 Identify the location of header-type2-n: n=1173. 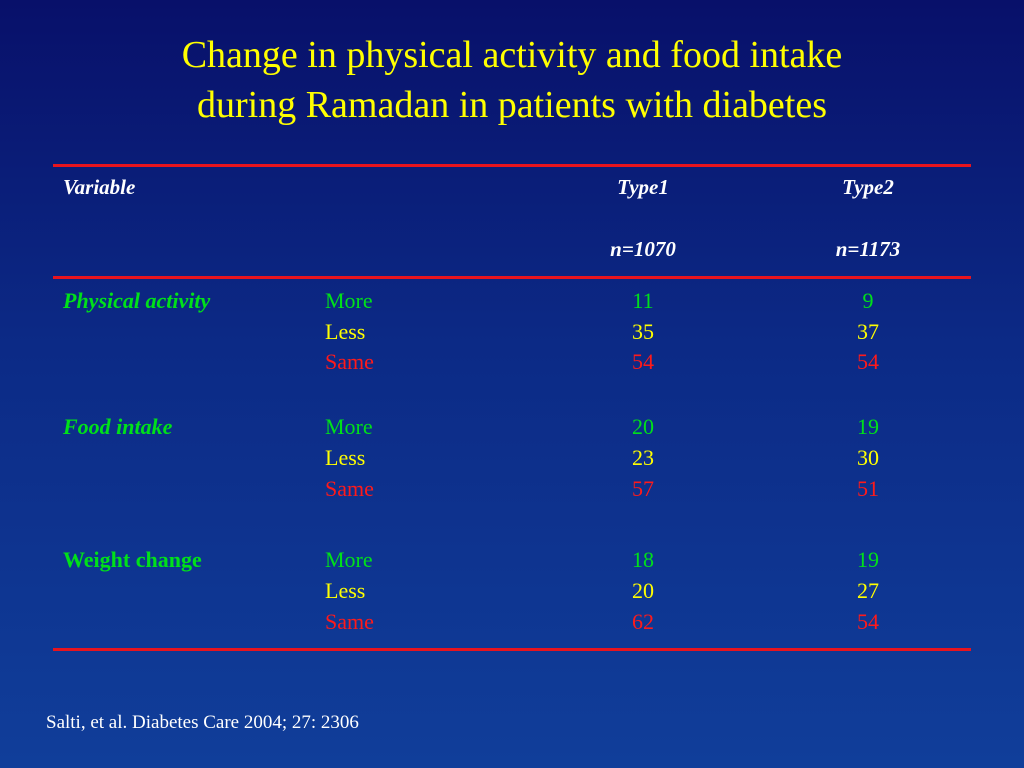
(868, 249).